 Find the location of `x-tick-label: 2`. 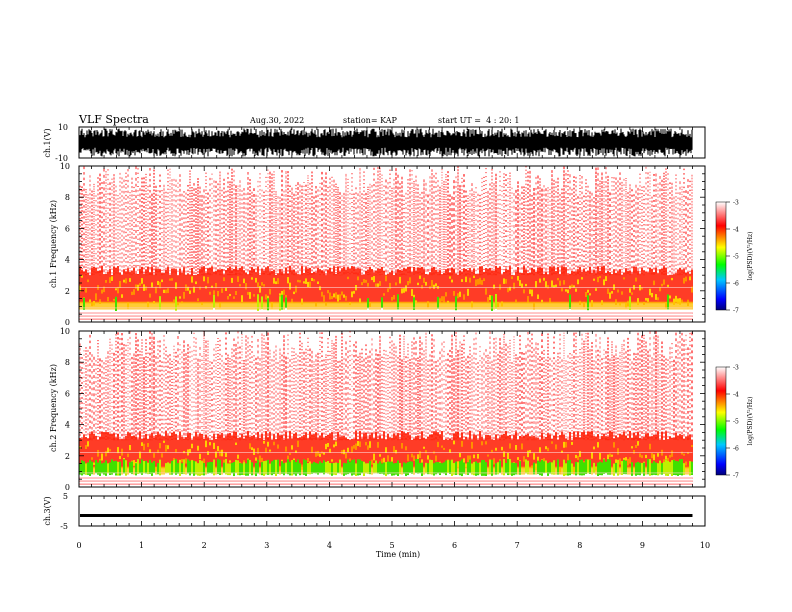

x-tick-label: 2 is located at coordinates (204, 545).